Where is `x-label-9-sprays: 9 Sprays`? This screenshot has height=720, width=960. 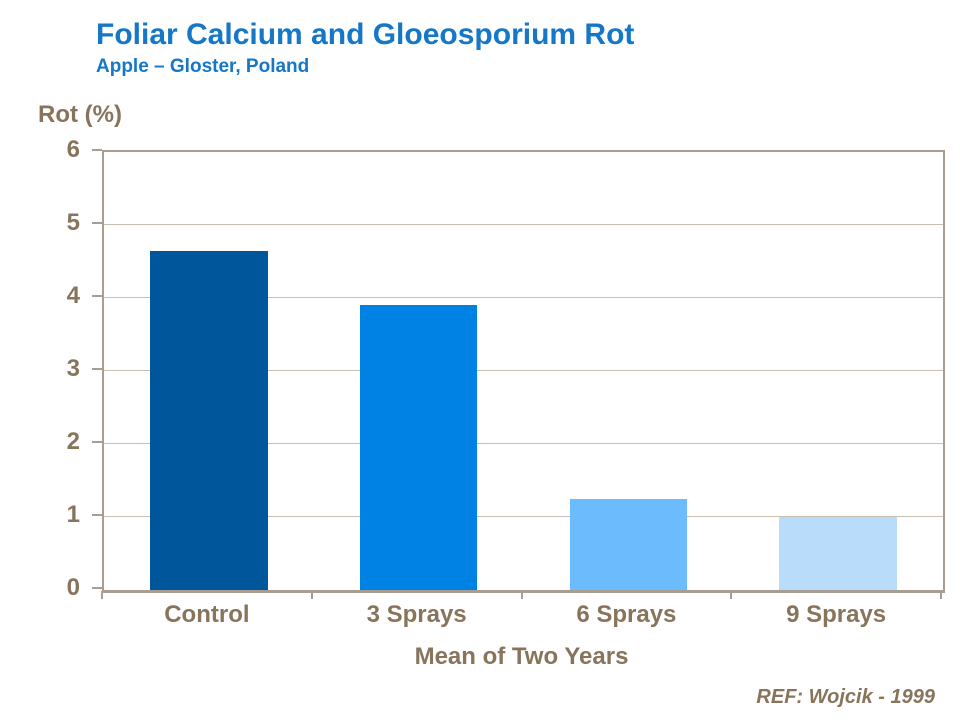 x-label-9-sprays: 9 Sprays is located at coordinates (836, 614).